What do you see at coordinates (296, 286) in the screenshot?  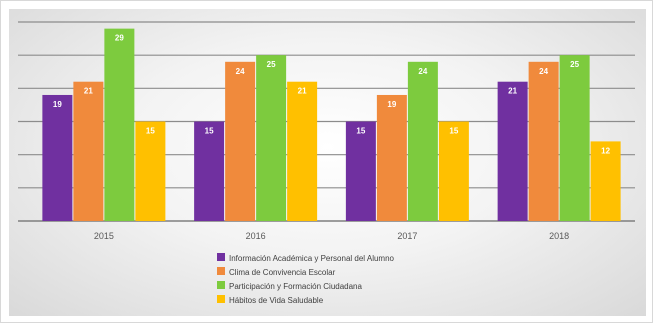 I see `legend-label: Participación y Formación Ciudadana` at bounding box center [296, 286].